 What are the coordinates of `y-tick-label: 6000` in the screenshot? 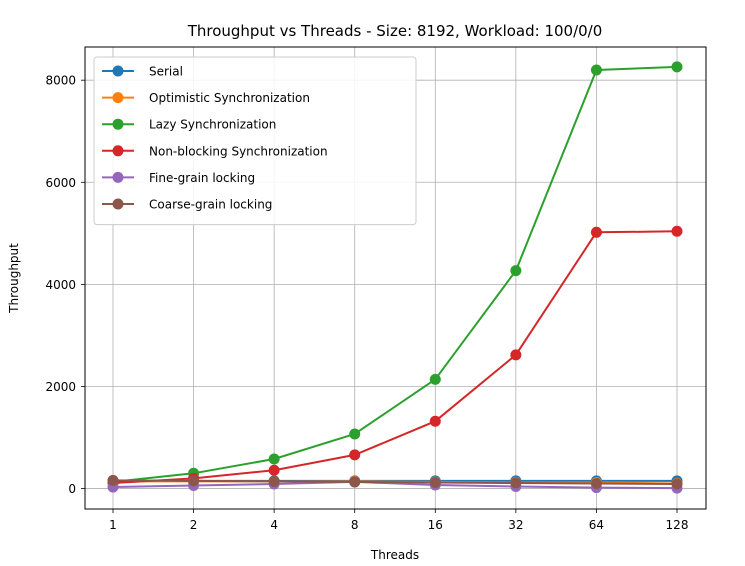 It's located at (60, 183).